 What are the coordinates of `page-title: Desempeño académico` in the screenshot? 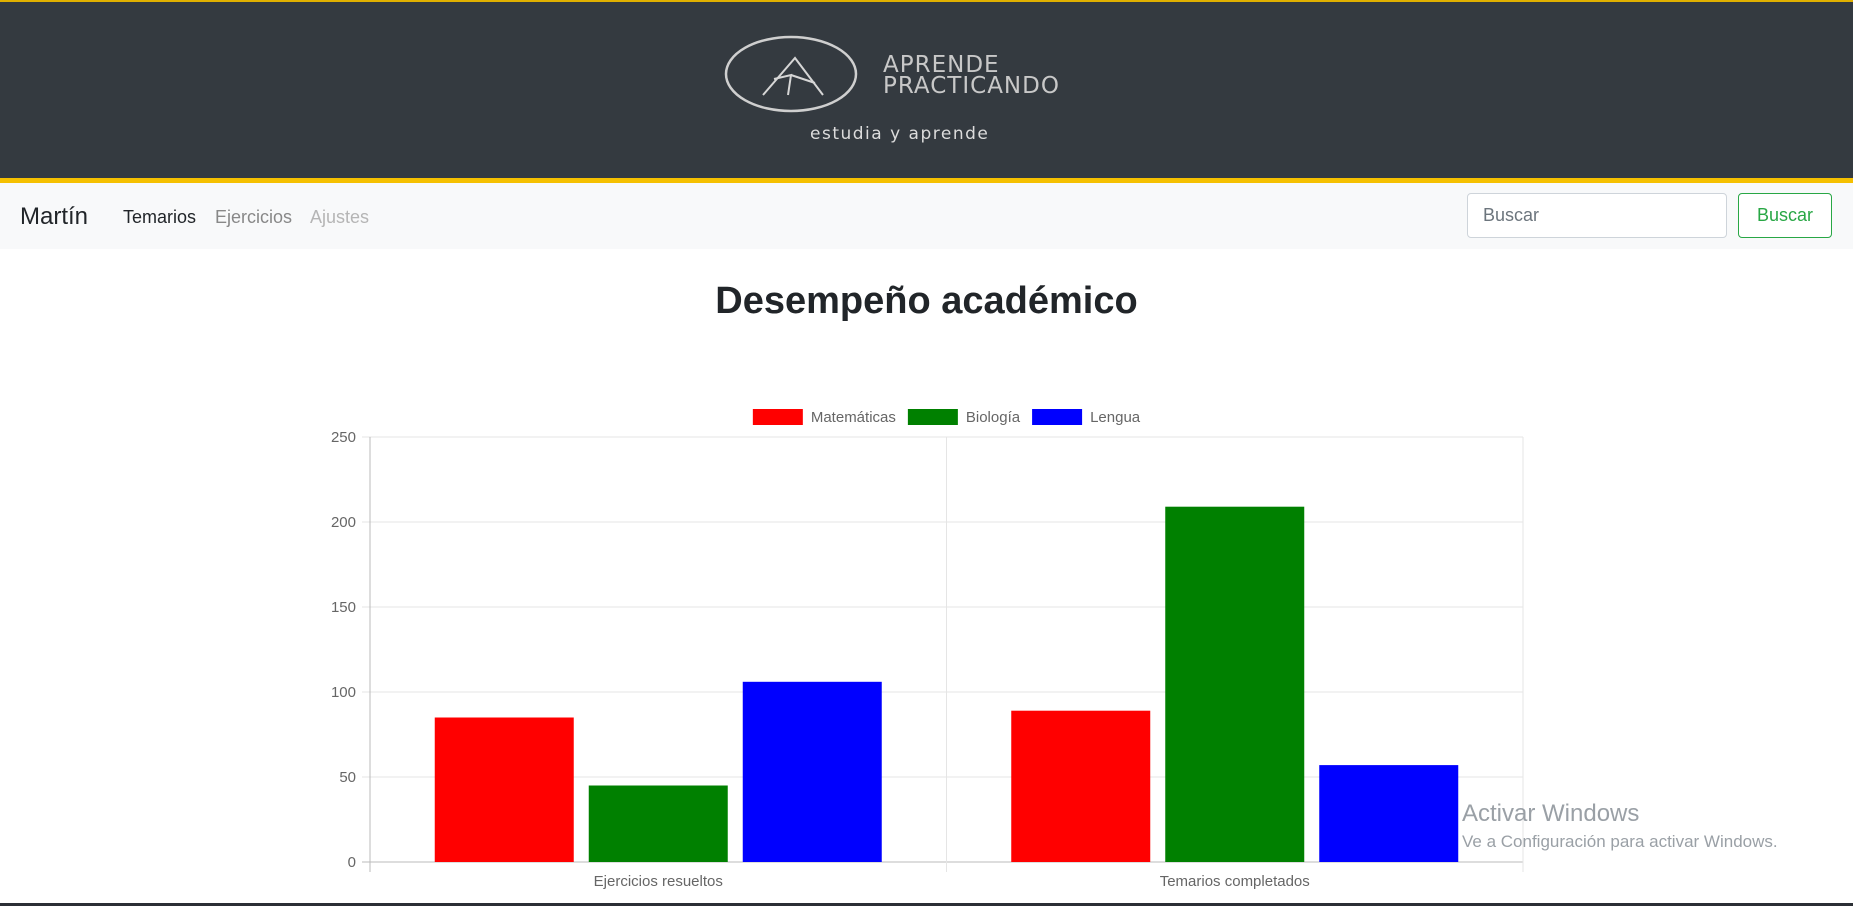 It's located at (926, 301).